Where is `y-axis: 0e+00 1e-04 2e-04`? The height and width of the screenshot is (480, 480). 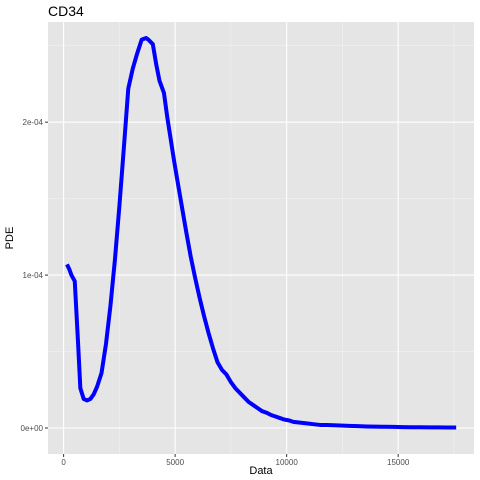
y-axis: 0e+00 1e-04 2e-04 is located at coordinates (34, 275).